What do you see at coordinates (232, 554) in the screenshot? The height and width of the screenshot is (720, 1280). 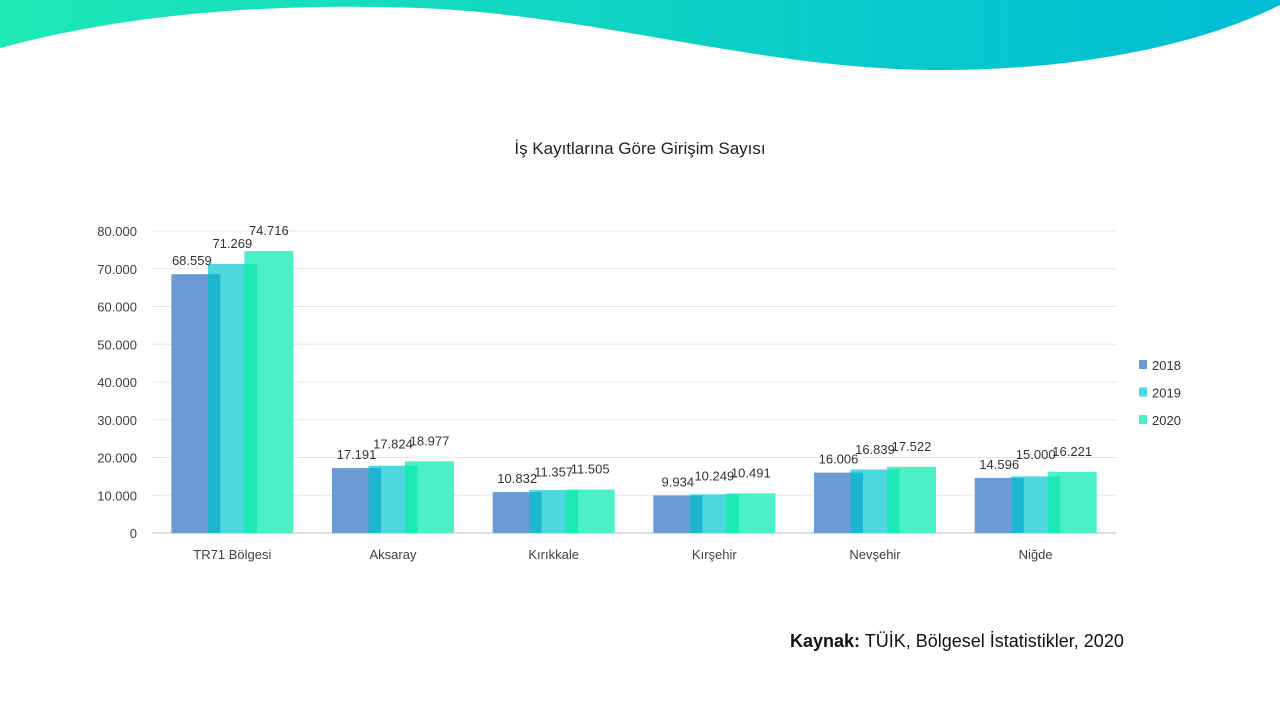 I see `x-tick-label: TR71 Bölgesi` at bounding box center [232, 554].